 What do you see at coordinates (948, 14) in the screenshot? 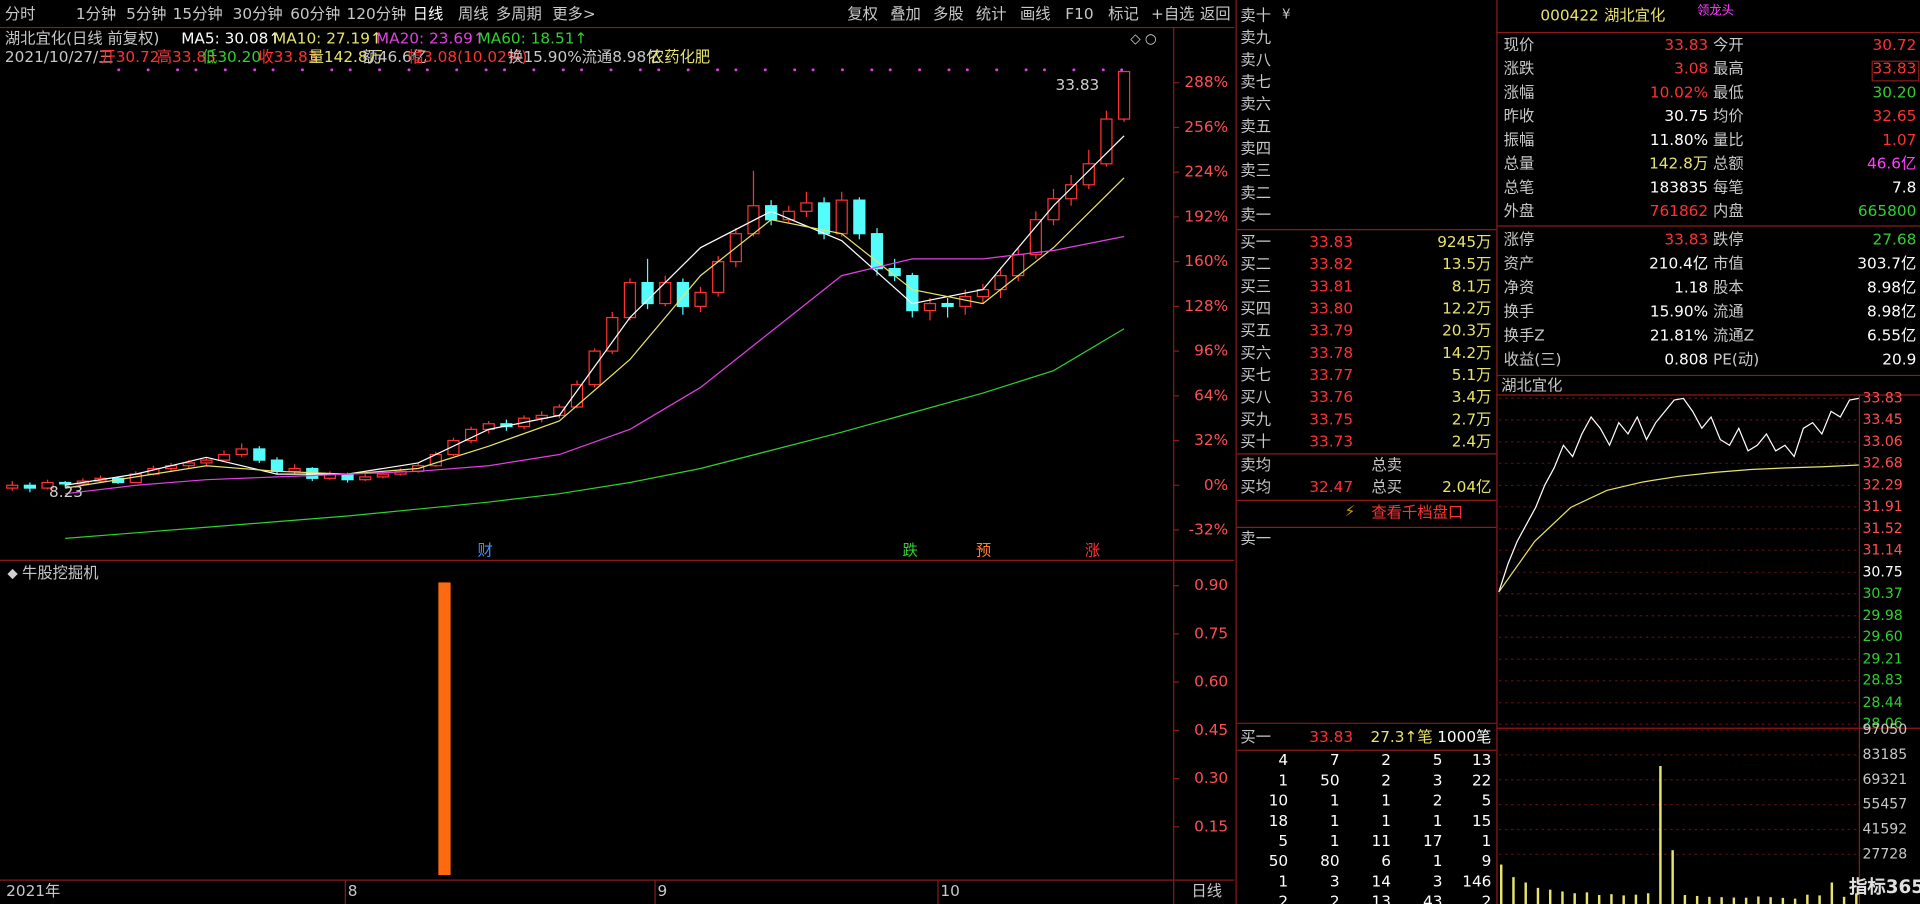
I see `toolbar-button: 多股` at bounding box center [948, 14].